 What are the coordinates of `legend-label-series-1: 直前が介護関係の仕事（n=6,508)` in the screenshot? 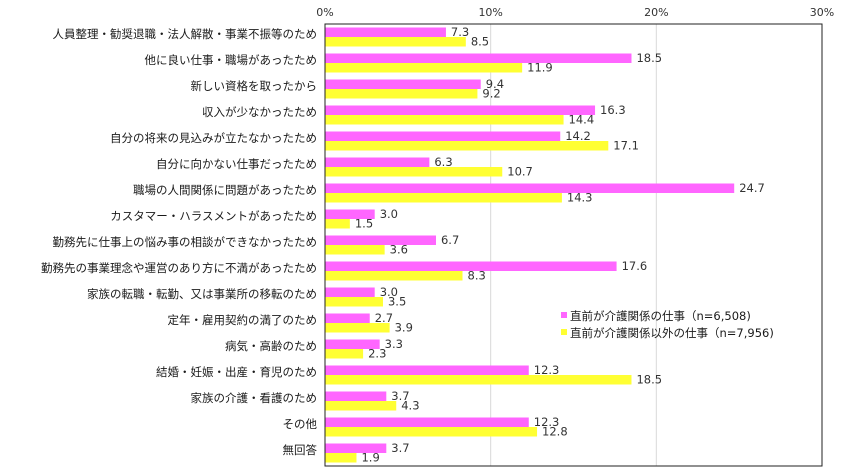 It's located at (660, 316).